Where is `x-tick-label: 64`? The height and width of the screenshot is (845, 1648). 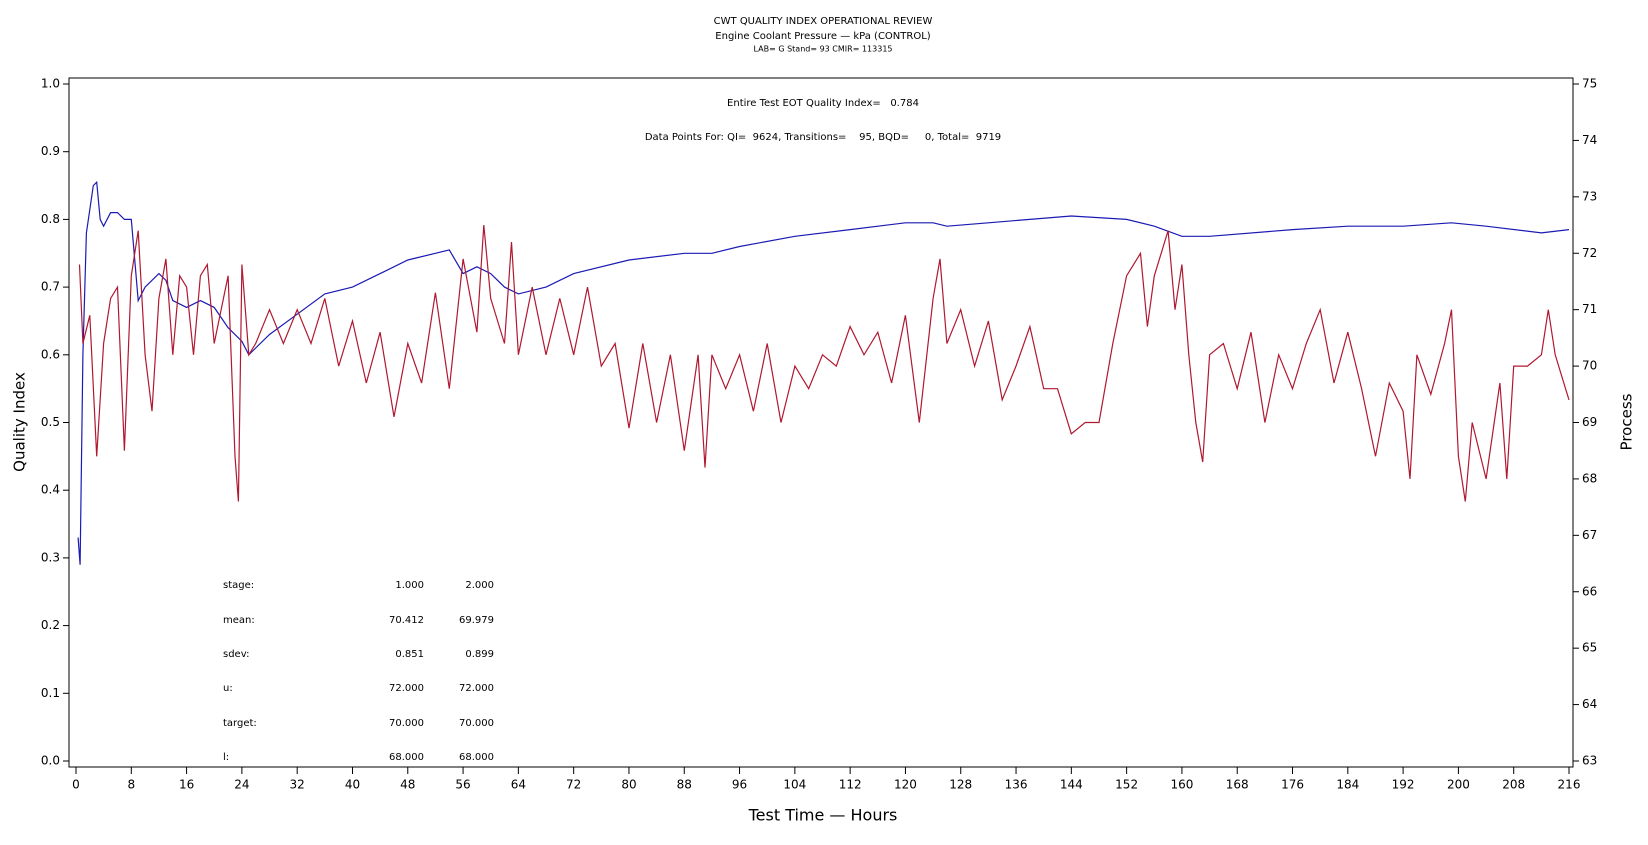 x-tick-label: 64 is located at coordinates (518, 785).